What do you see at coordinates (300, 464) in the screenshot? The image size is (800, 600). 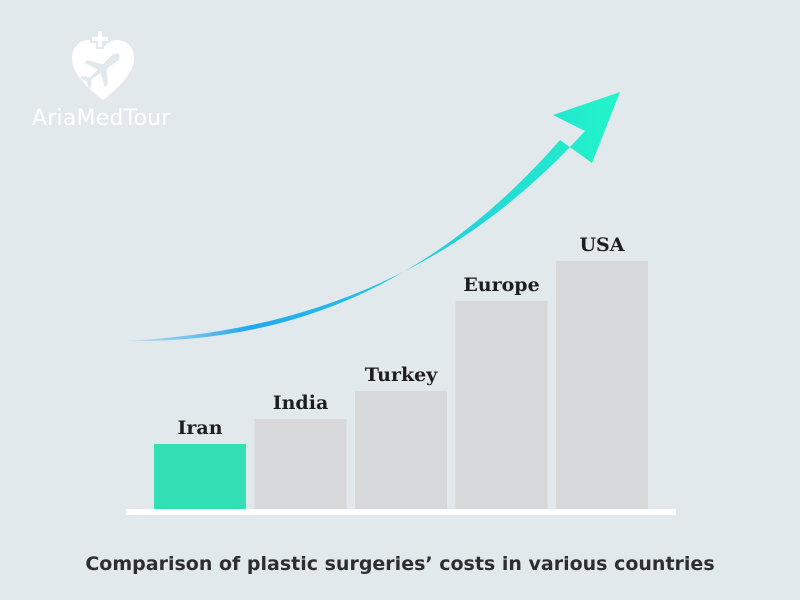 I see `bar-india` at bounding box center [300, 464].